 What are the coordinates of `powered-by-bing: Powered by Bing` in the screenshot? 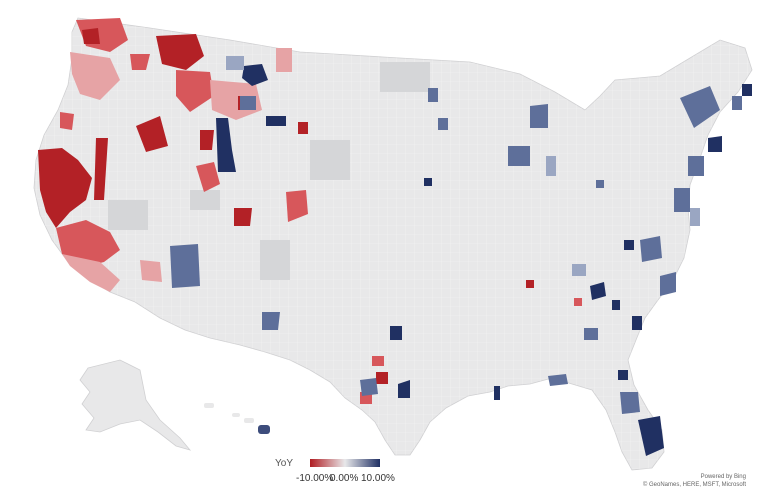 It's located at (723, 477).